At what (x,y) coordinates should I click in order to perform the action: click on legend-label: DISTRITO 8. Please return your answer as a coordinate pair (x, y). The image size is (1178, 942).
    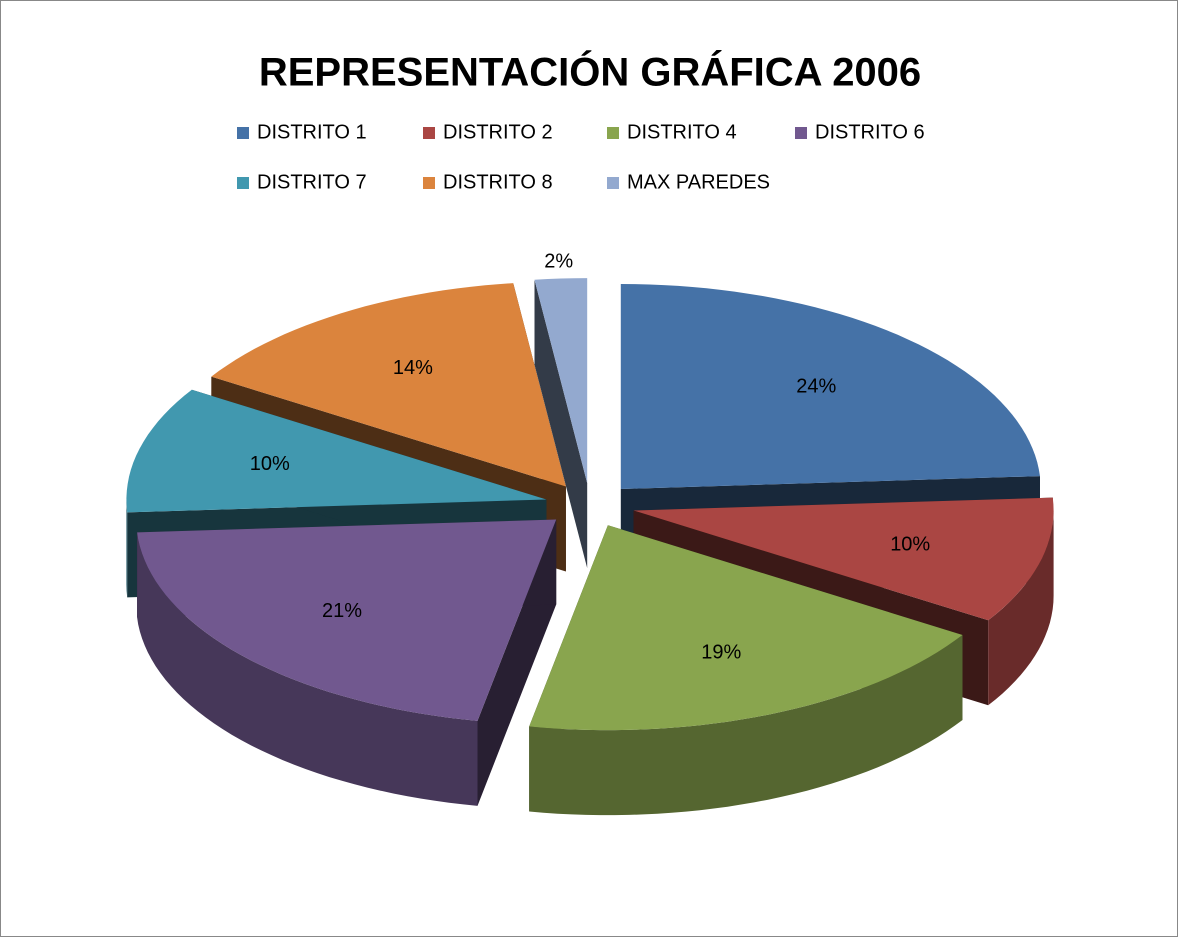
    Looking at the image, I should click on (498, 182).